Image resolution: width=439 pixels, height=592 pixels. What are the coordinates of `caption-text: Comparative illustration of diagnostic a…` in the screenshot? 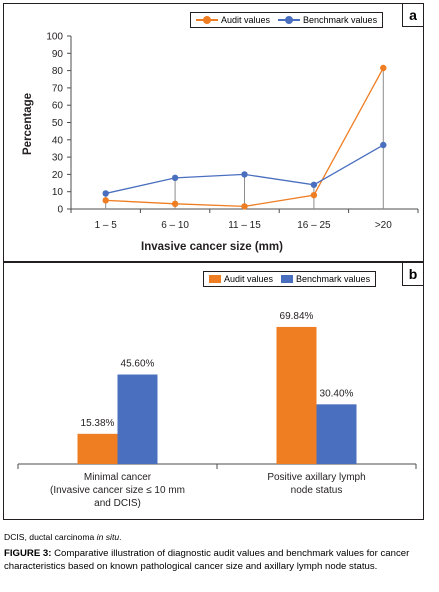 It's located at (207, 560).